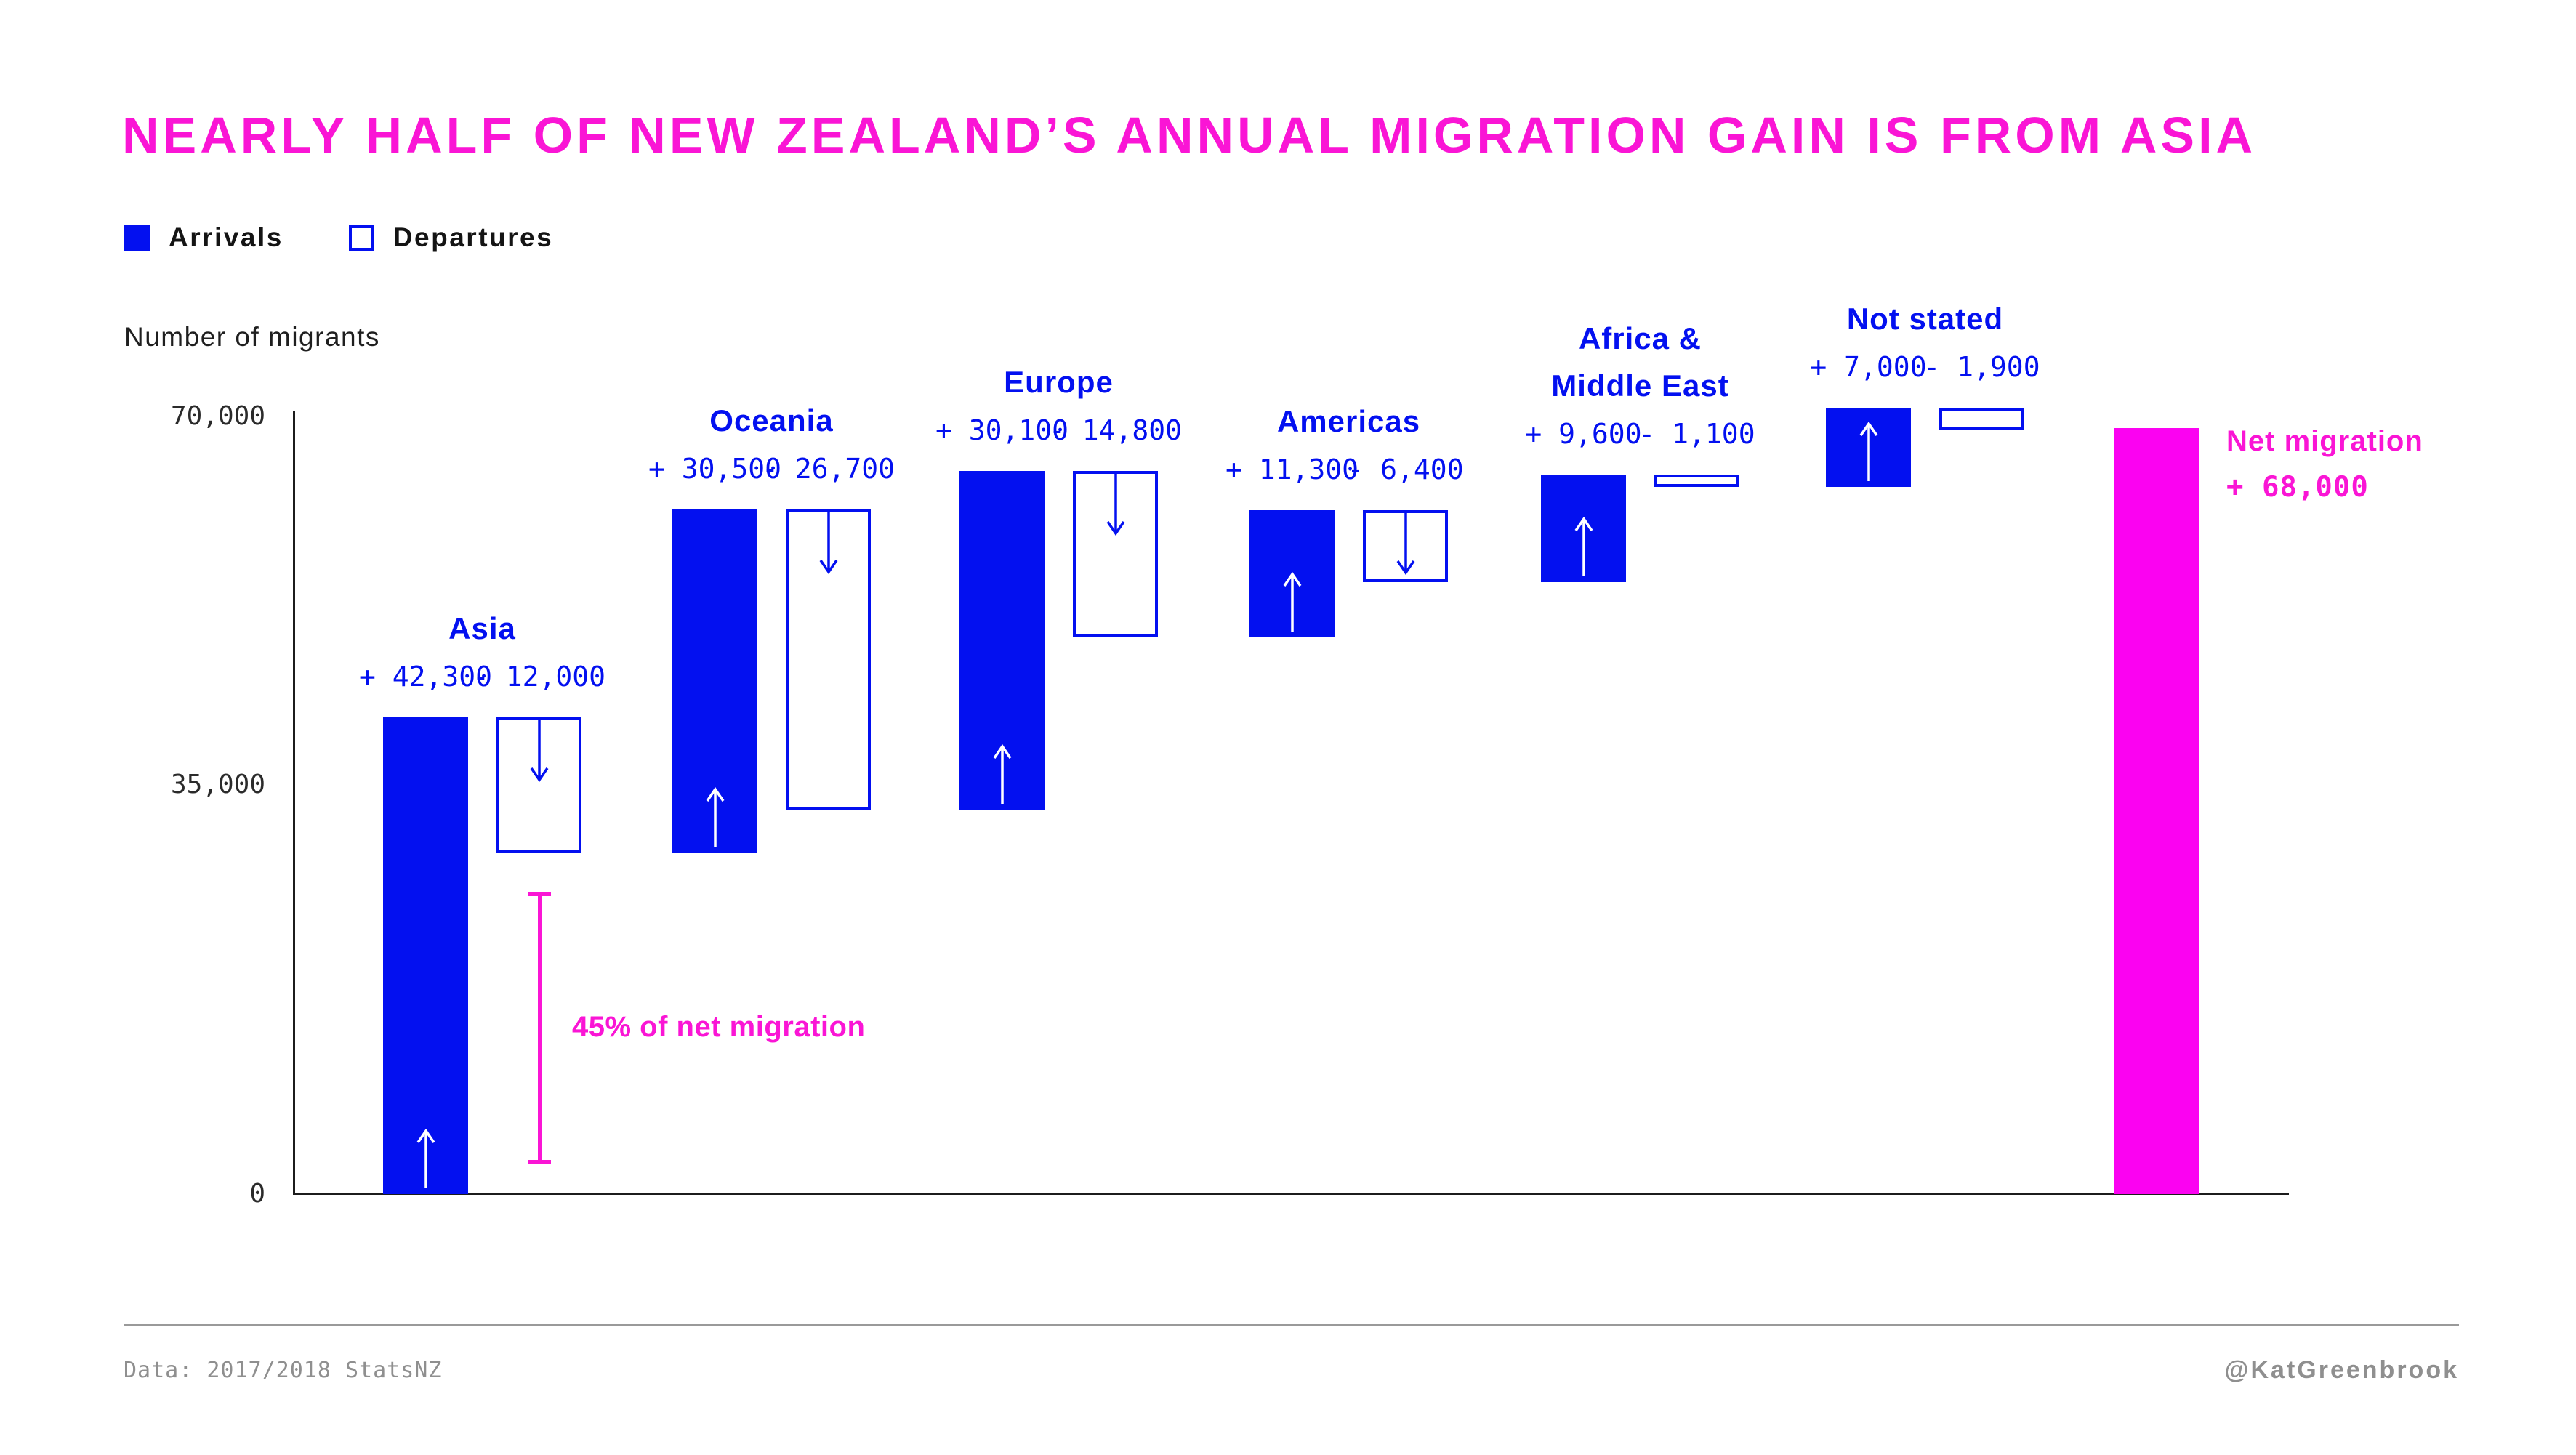 The height and width of the screenshot is (1455, 2576). I want to click on legend-label-arrivals: Arrivals, so click(226, 237).